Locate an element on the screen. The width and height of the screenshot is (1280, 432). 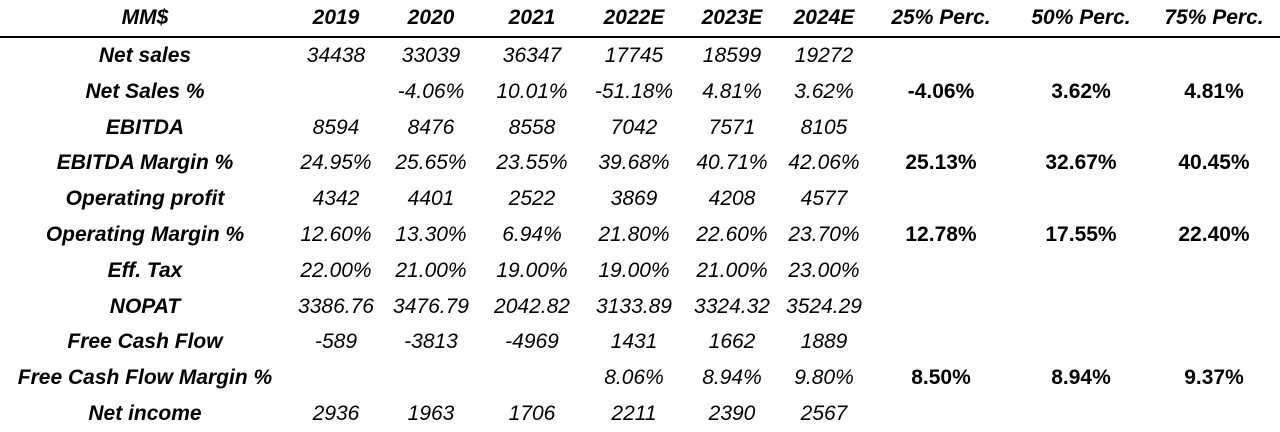
table-cell: 12.60% is located at coordinates (336, 234).